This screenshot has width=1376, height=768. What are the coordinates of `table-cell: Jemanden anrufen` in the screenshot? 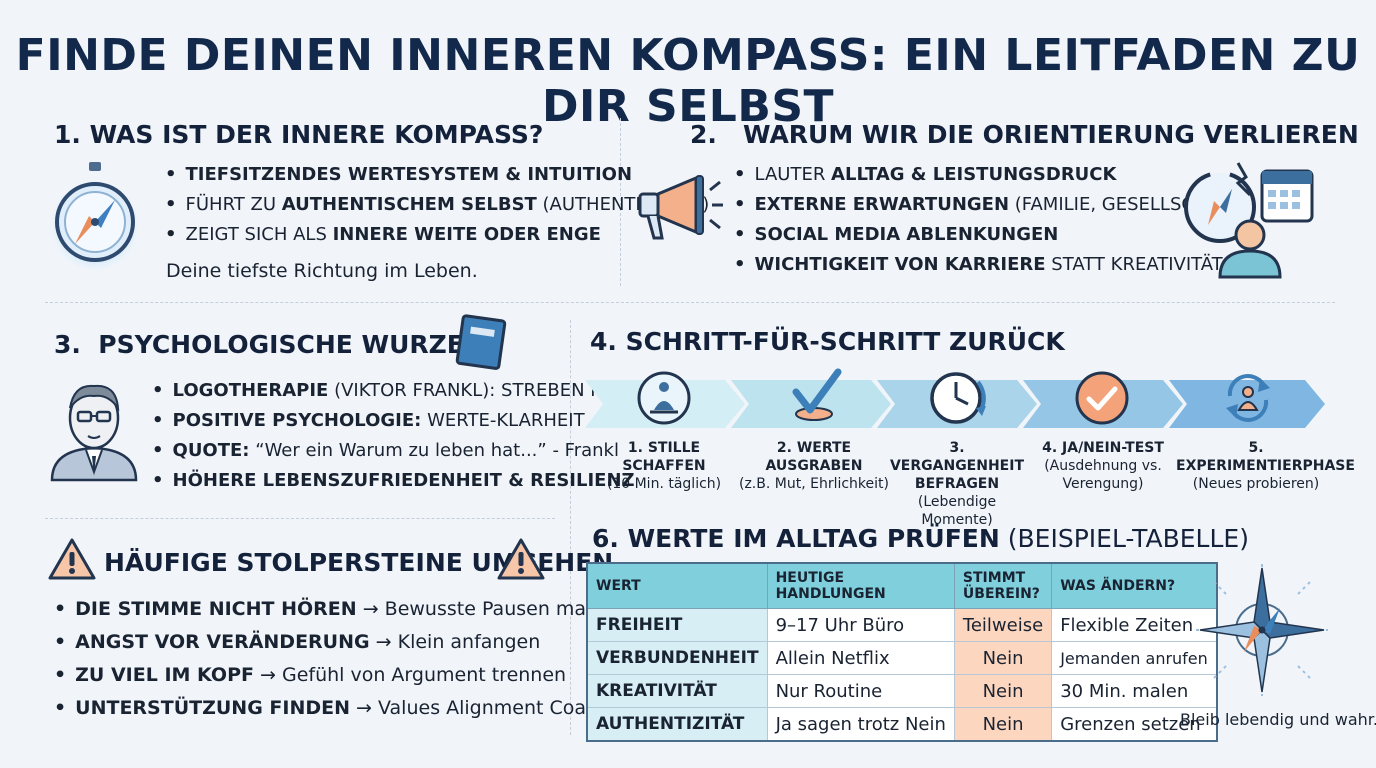 It's located at (1134, 658).